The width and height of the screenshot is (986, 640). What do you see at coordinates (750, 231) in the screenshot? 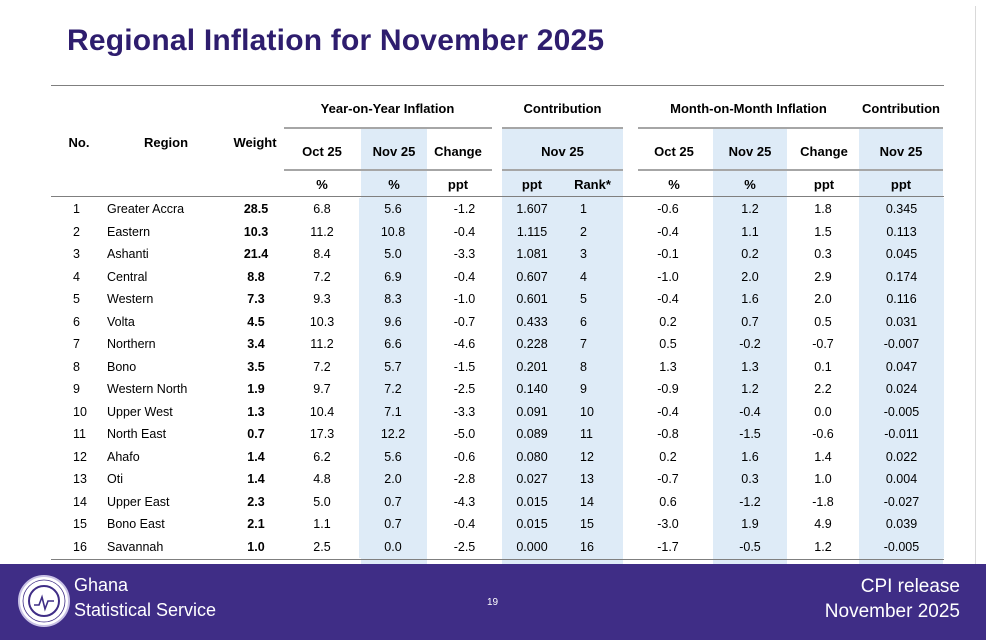
I see `cell-mom-nov: 1.1` at bounding box center [750, 231].